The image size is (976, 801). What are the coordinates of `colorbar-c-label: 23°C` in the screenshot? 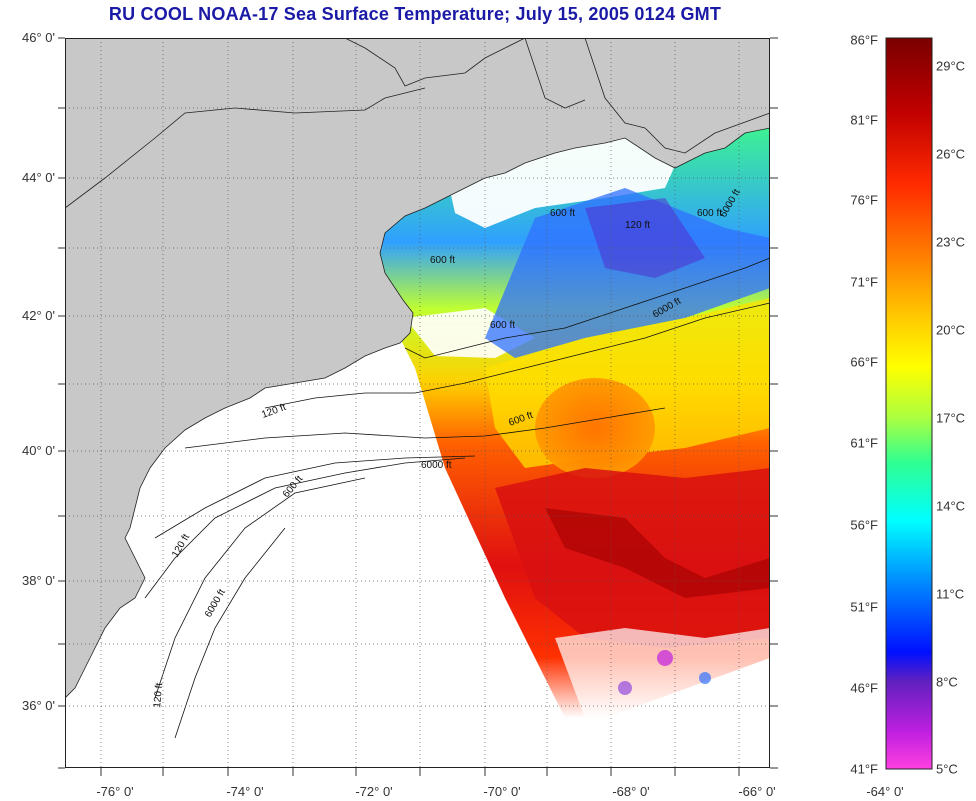 It's located at (951, 242).